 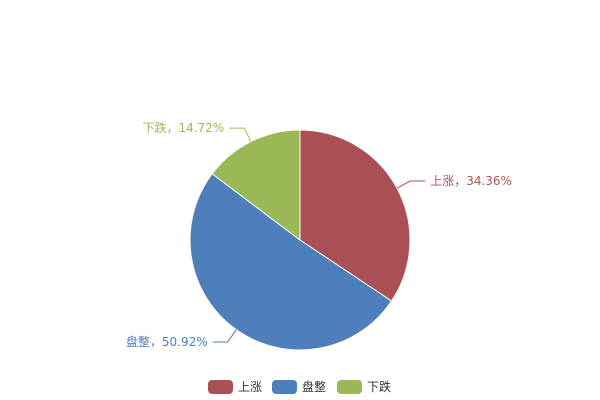 What do you see at coordinates (167, 341) in the screenshot?
I see `slice-label: 盘整，50.92%` at bounding box center [167, 341].